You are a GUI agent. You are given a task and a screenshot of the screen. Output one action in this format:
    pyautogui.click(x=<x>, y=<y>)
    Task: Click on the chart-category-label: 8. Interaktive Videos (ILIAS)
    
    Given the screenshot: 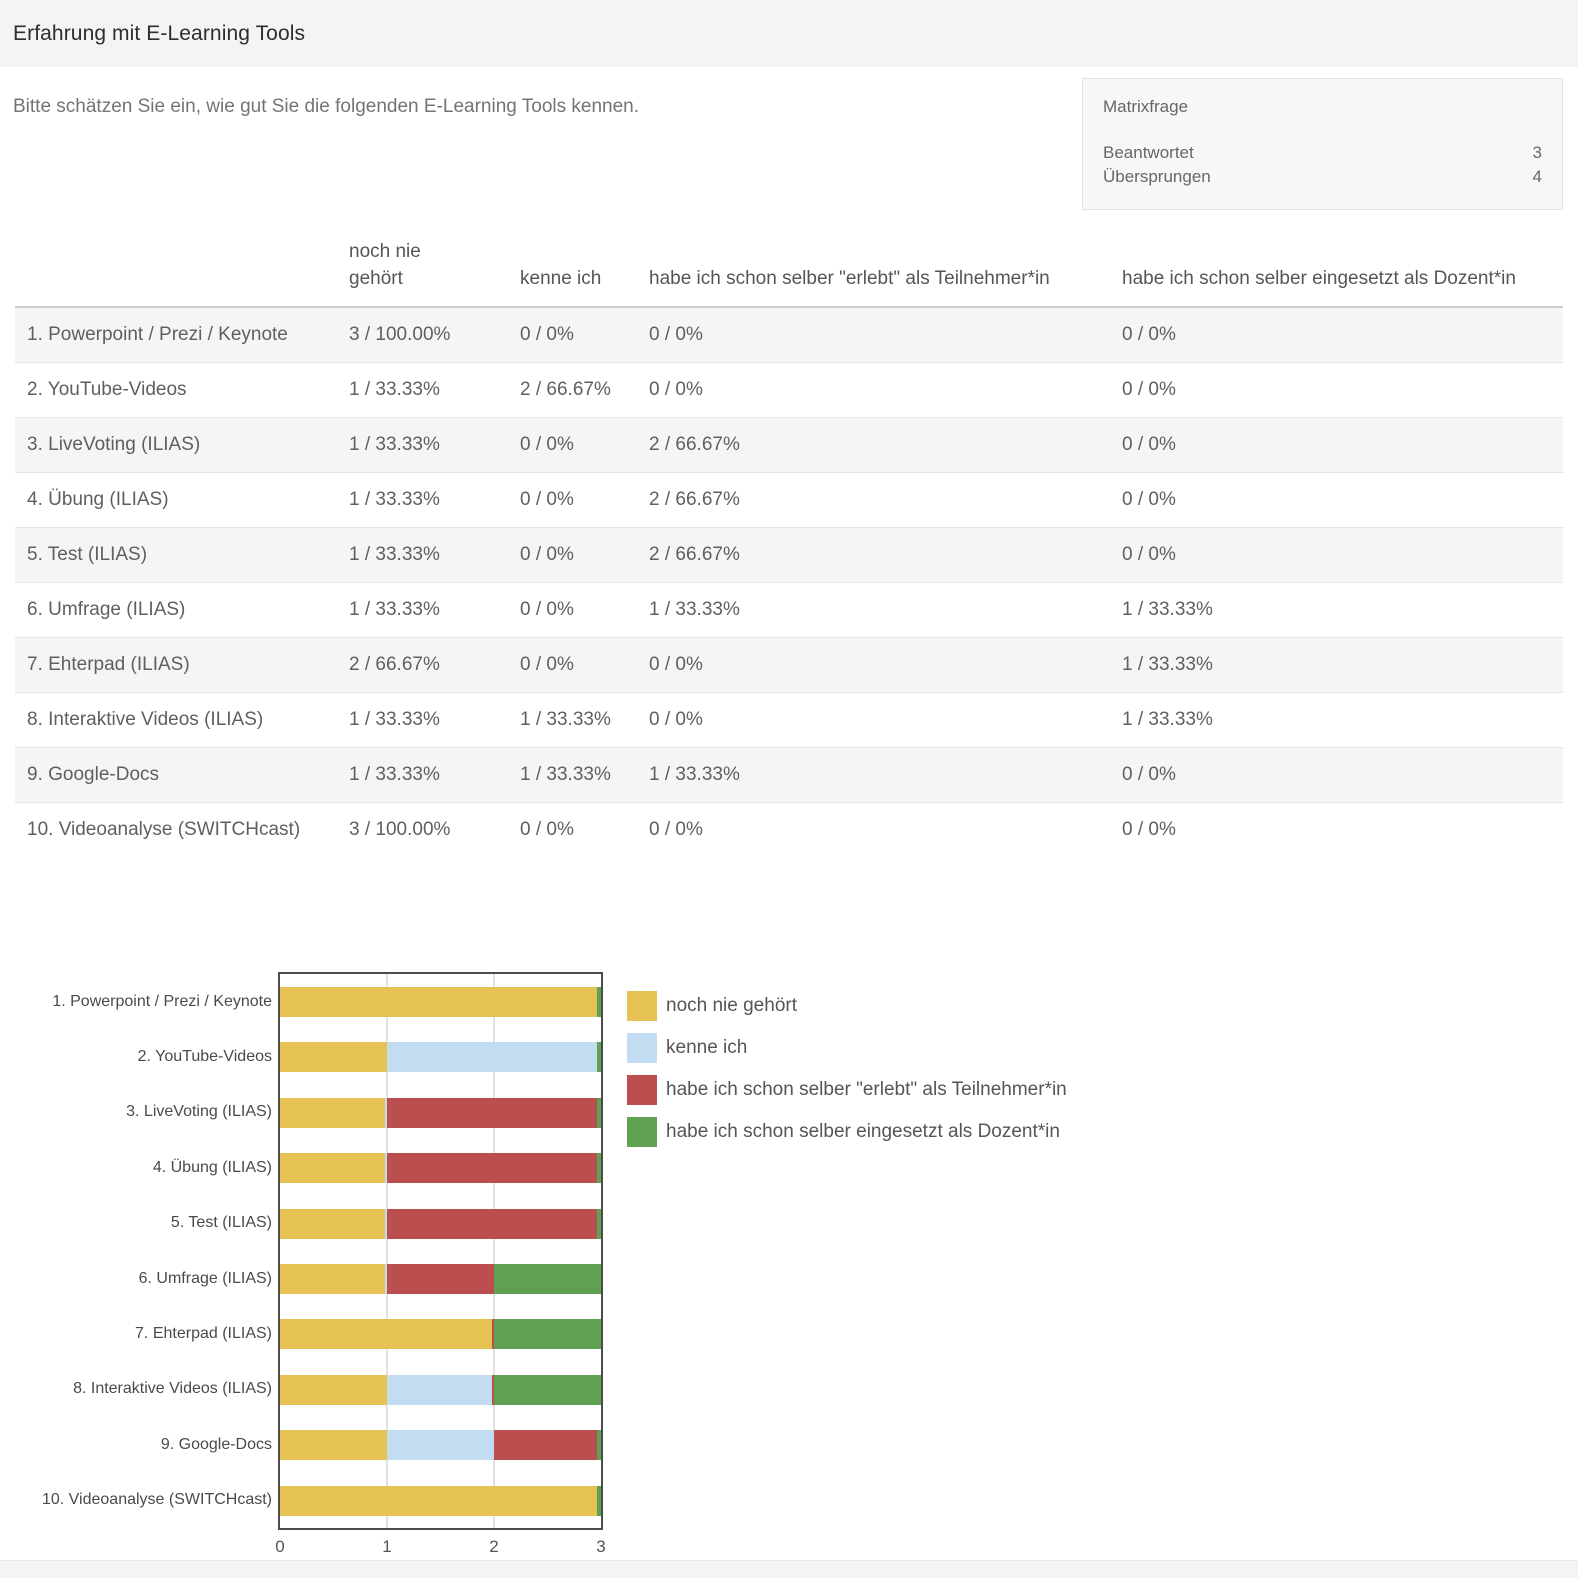 What is the action you would take?
    pyautogui.click(x=172, y=1389)
    